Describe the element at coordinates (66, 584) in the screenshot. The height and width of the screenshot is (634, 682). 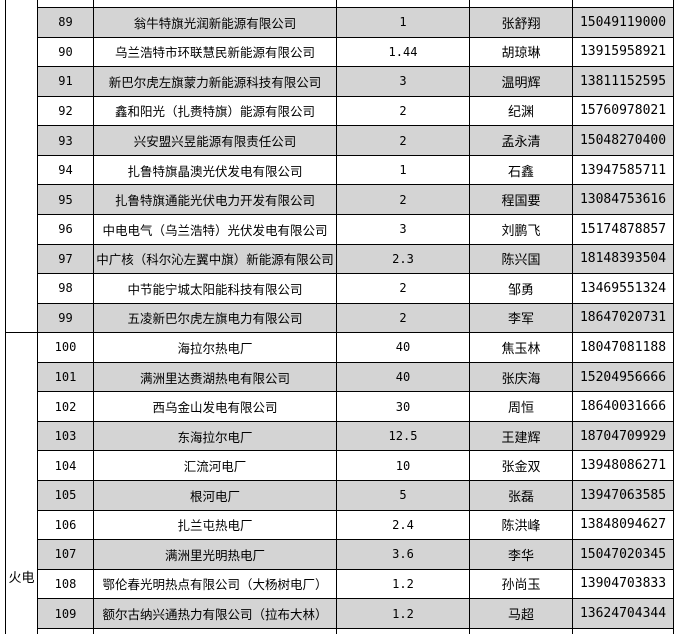
I see `cell-row-number: 108` at that location.